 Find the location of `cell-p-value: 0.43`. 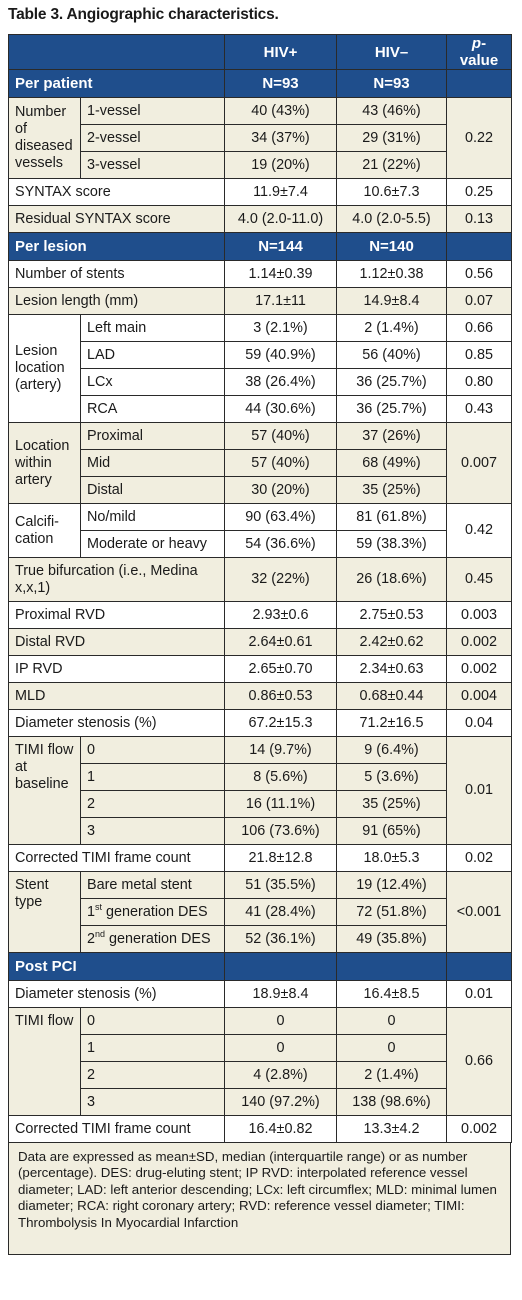

cell-p-value: 0.43 is located at coordinates (479, 409).